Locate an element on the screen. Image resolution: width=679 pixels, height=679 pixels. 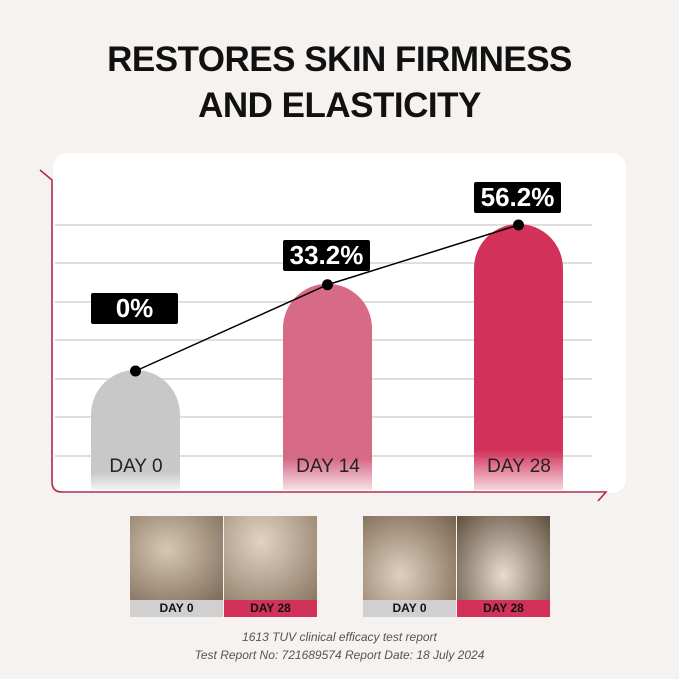
category-label-day28: DAY 28 is located at coordinates (519, 466).